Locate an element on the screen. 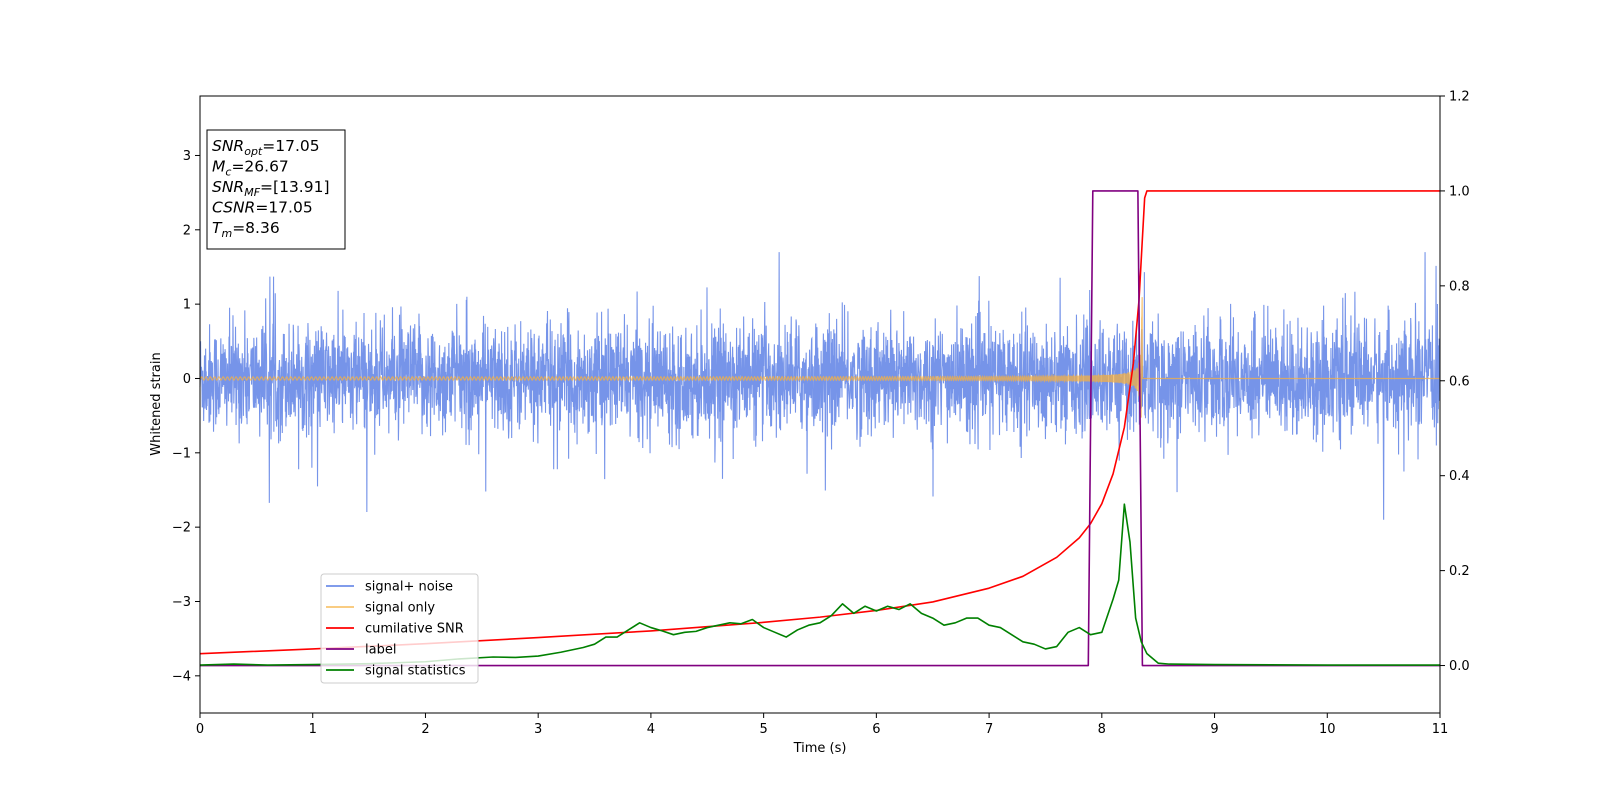 The width and height of the screenshot is (1600, 800). y2-tick-label: 0.4 is located at coordinates (1459, 476).